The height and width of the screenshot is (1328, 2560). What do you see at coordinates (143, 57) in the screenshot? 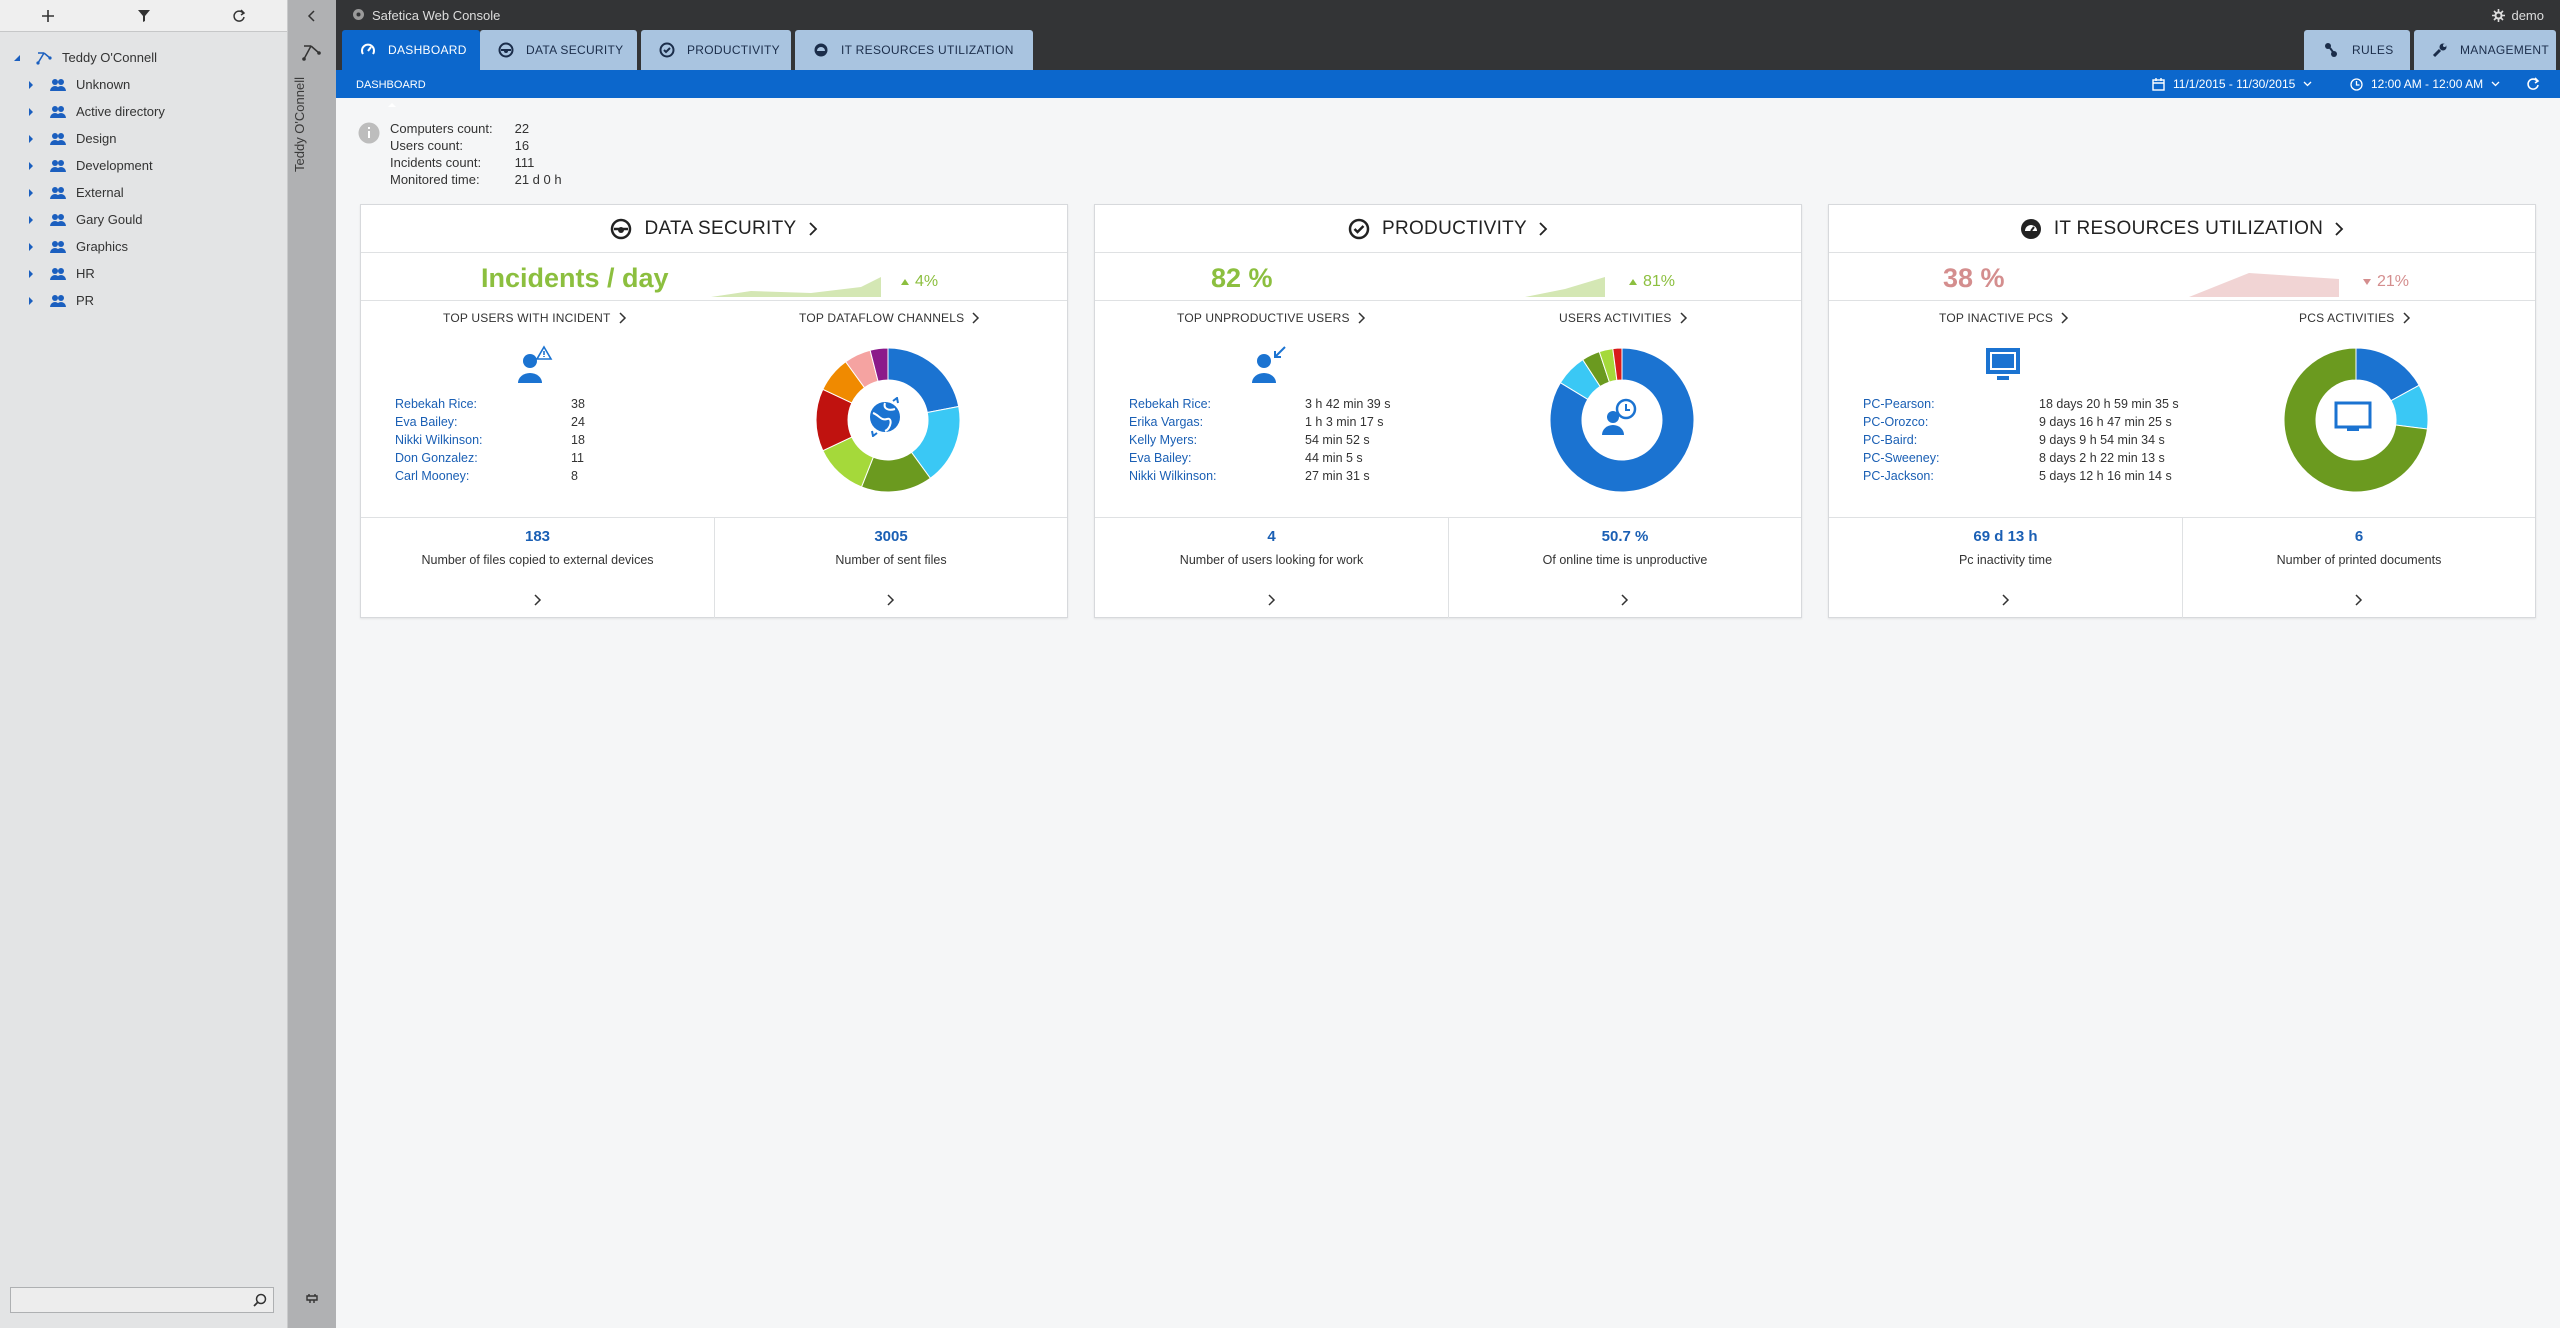
I see `tree-root: Teddy O'Connell` at bounding box center [143, 57].